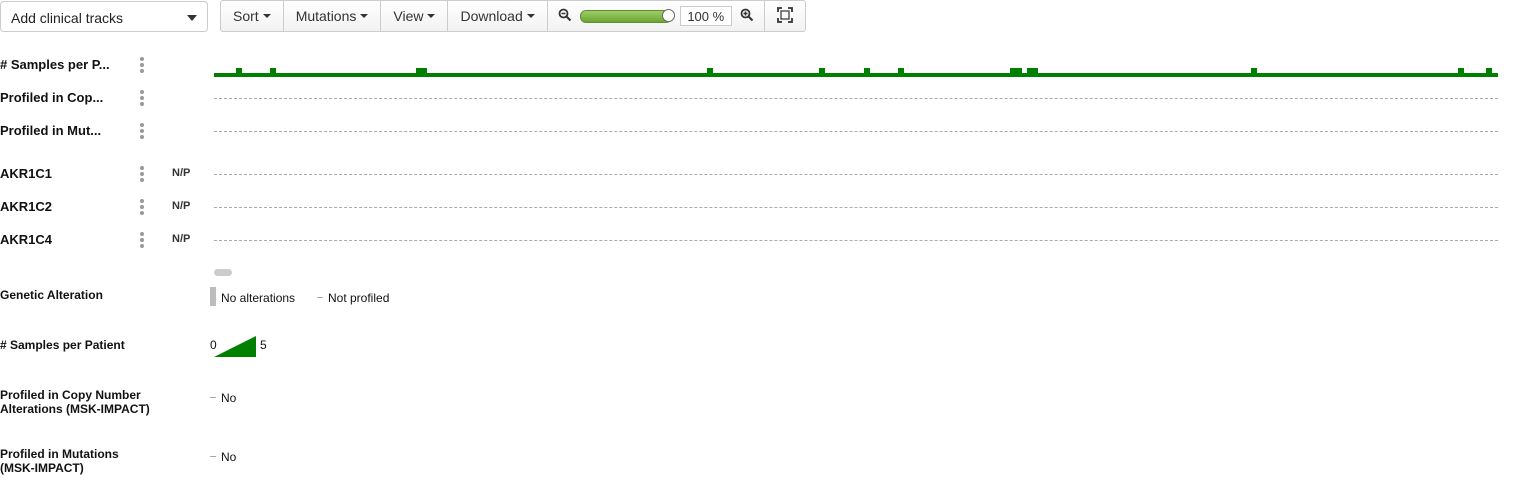  I want to click on track-label-akr1c2: AKR1C2, so click(26, 206).